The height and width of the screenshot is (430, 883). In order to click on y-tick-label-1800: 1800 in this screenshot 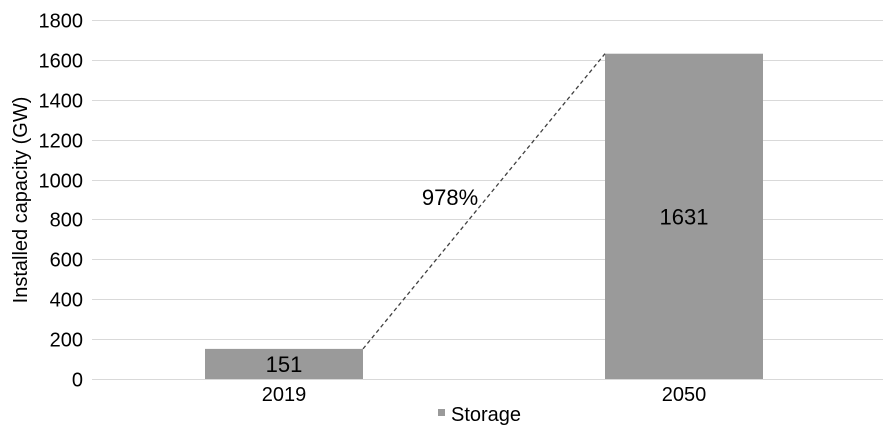, I will do `click(61, 22)`.